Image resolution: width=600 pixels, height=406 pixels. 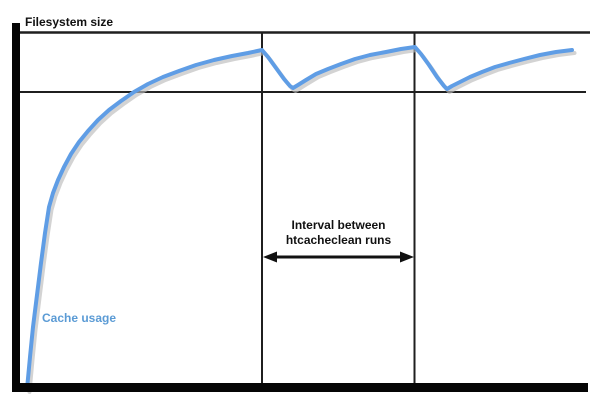 I want to click on interval-annotation: Interval between htcacheclean runs, so click(x=338, y=233).